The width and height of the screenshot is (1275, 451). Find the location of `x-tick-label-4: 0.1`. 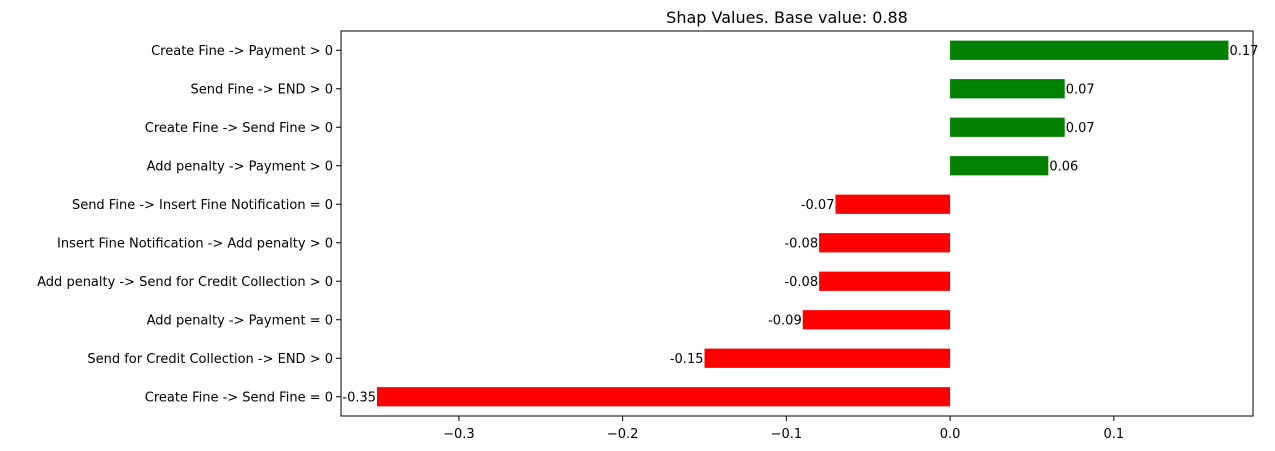

x-tick-label-4: 0.1 is located at coordinates (1113, 434).